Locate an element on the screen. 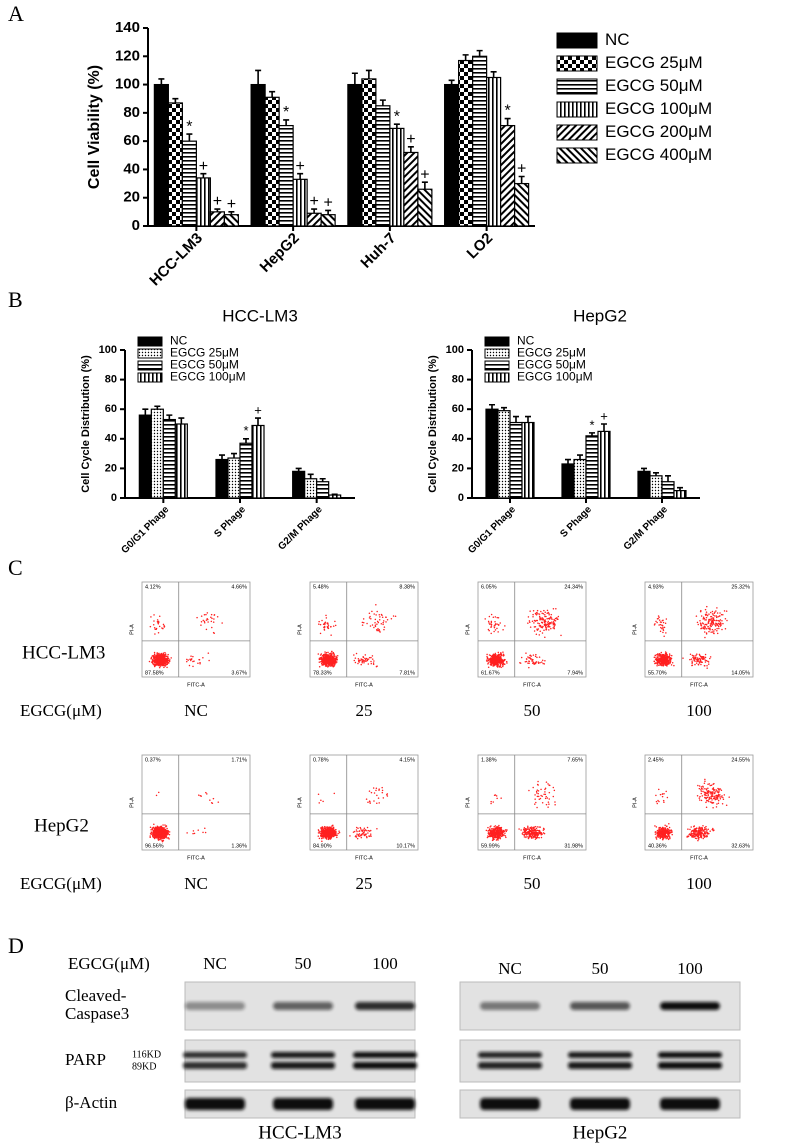 The height and width of the screenshot is (1147, 787). quadrant-label: 24.34% is located at coordinates (573, 587).